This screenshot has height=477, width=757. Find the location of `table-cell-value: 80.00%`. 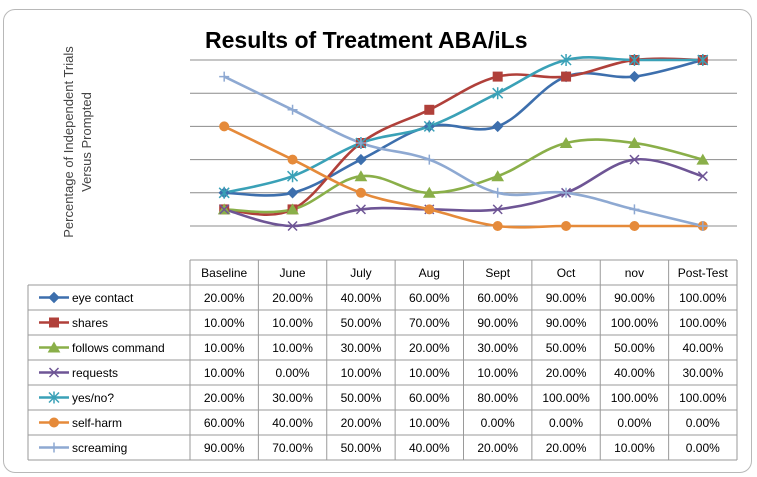

table-cell-value: 80.00% is located at coordinates (497, 398).